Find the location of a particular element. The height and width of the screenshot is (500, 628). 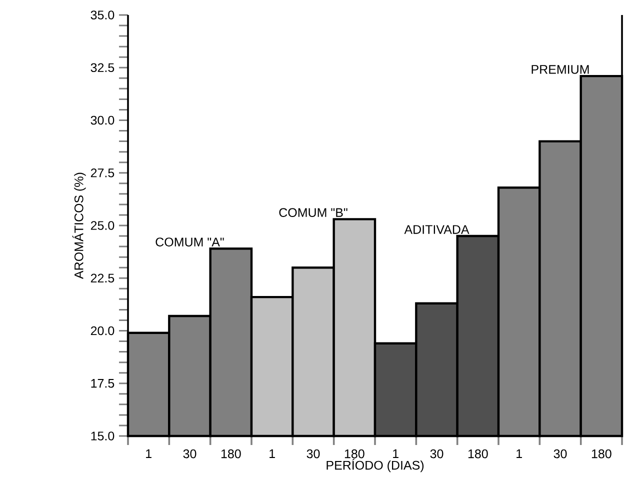

series-label: COMUM "B" is located at coordinates (313, 212).